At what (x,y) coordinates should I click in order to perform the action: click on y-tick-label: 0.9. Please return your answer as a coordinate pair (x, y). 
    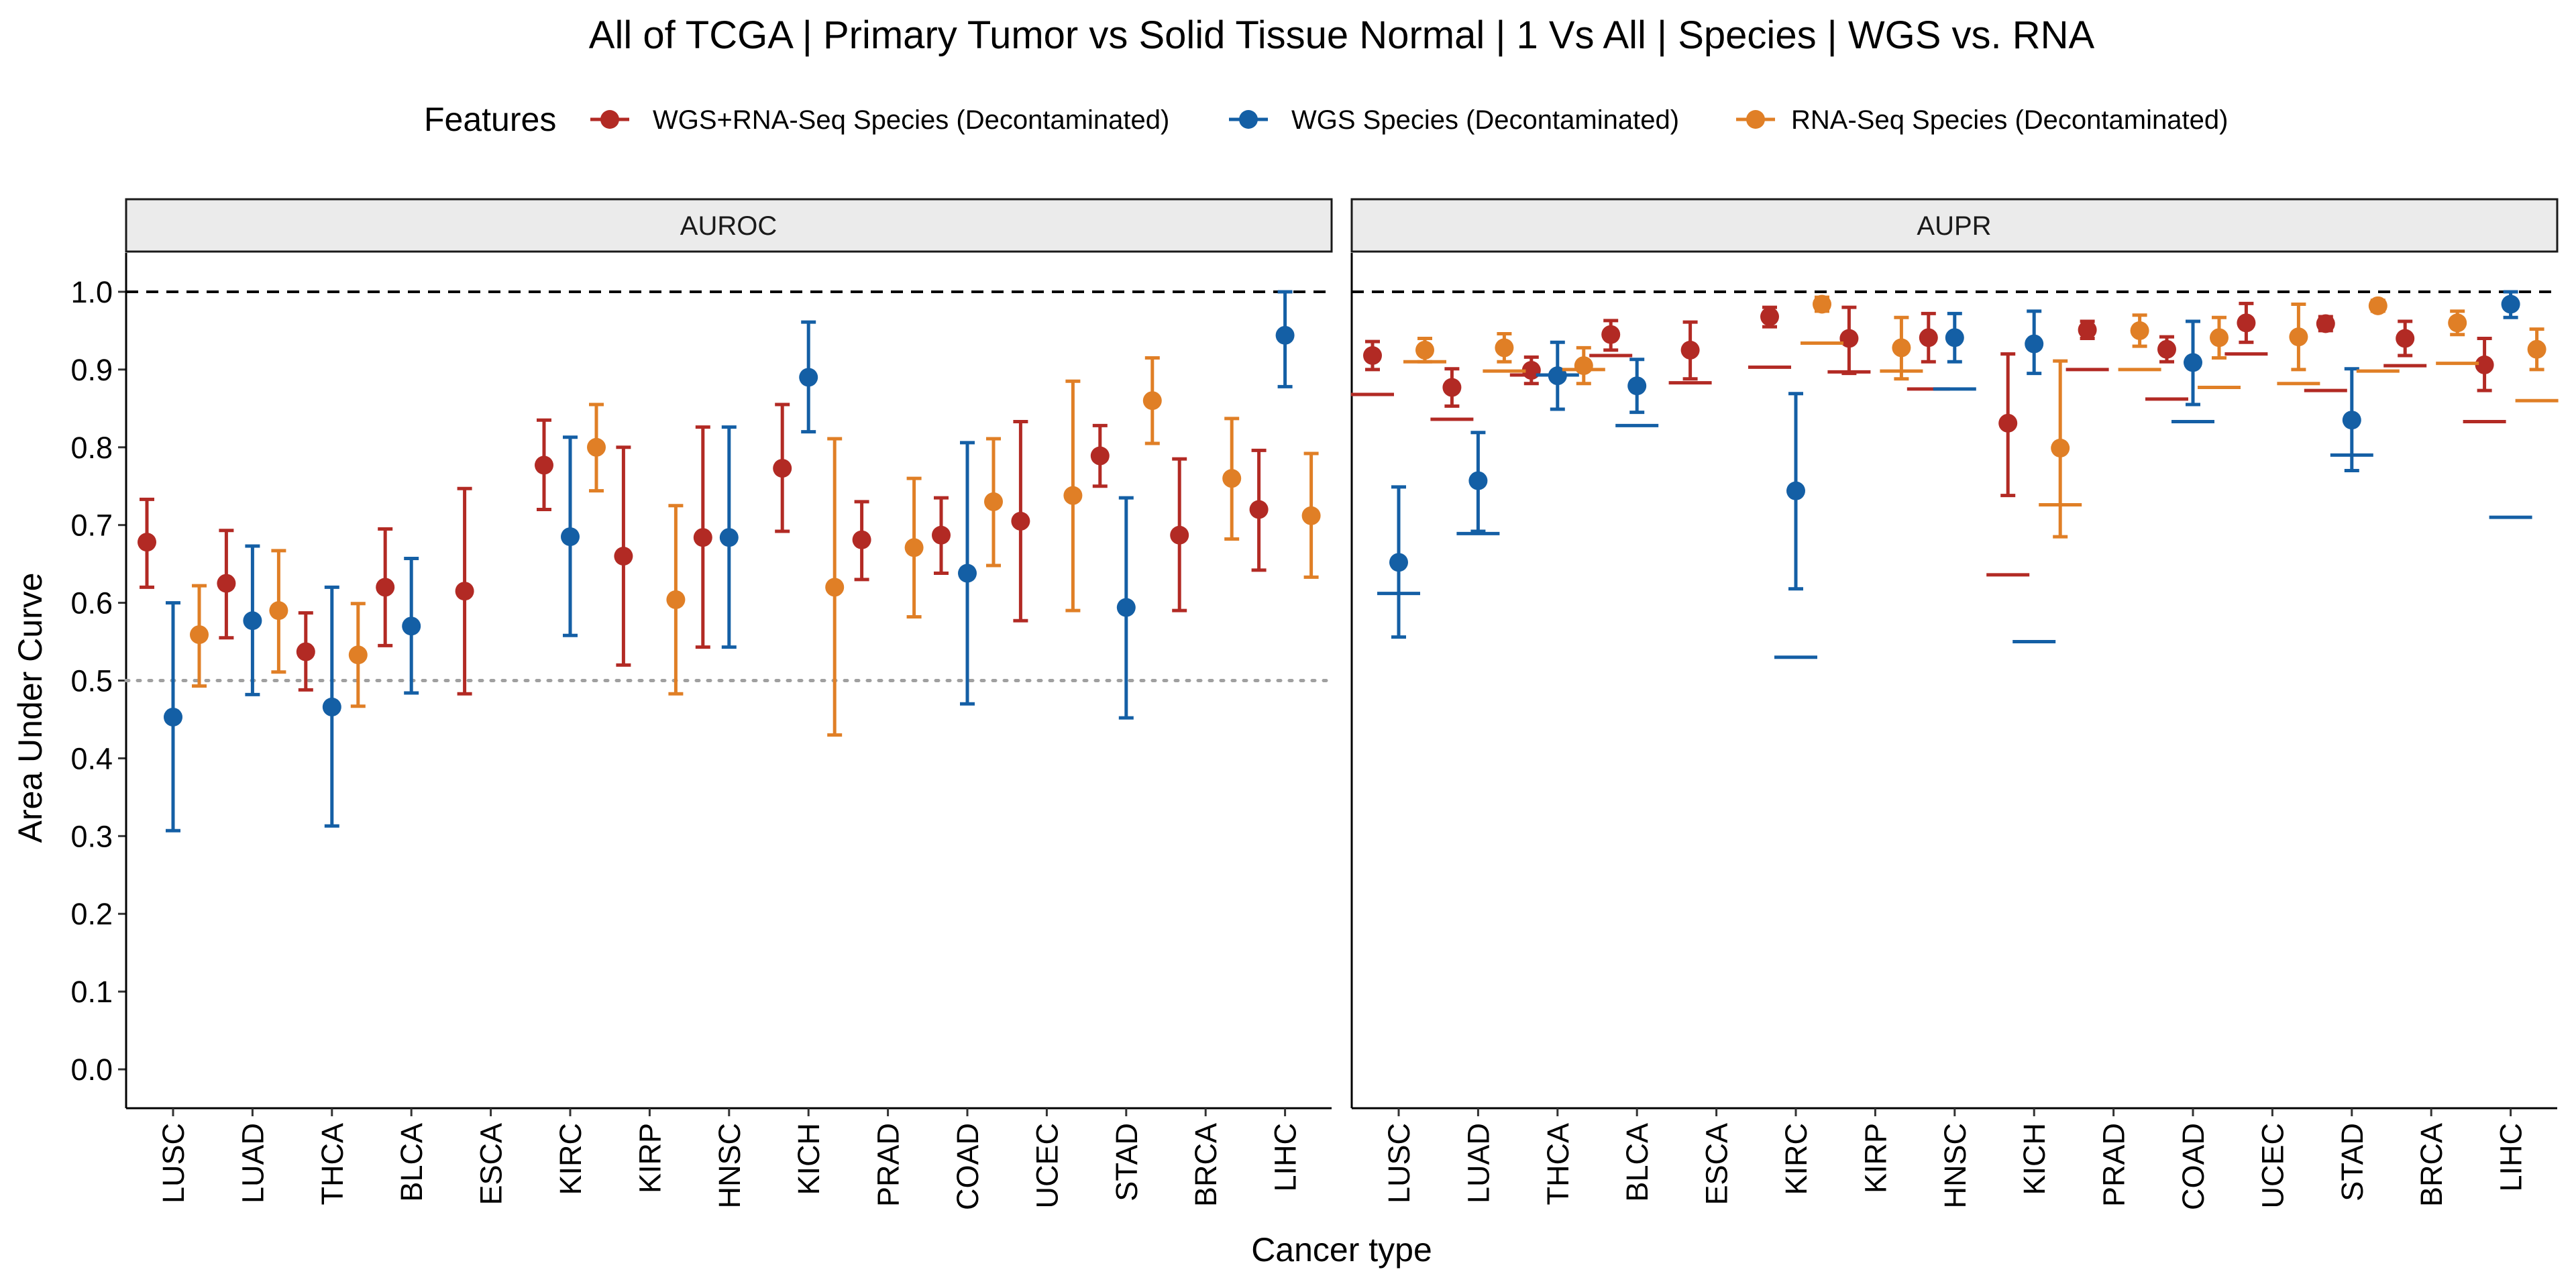
    Looking at the image, I should click on (91, 370).